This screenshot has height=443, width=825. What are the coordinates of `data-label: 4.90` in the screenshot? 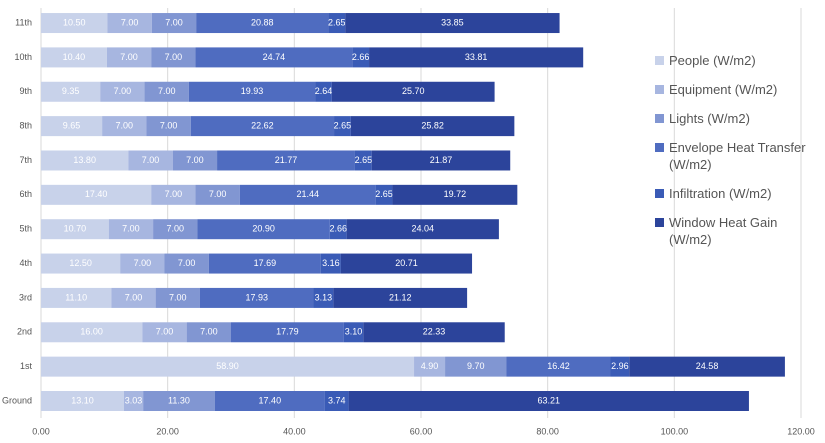 It's located at (430, 366).